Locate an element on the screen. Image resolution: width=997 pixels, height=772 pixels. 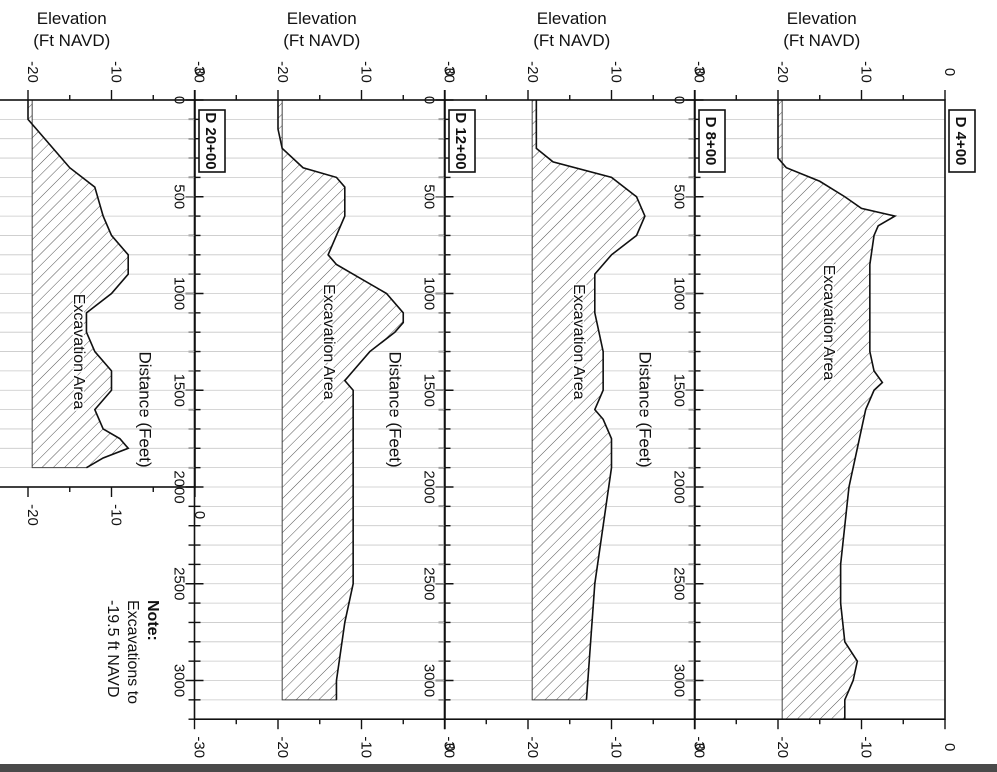
section-title: D 20+00 is located at coordinates (212, 141).